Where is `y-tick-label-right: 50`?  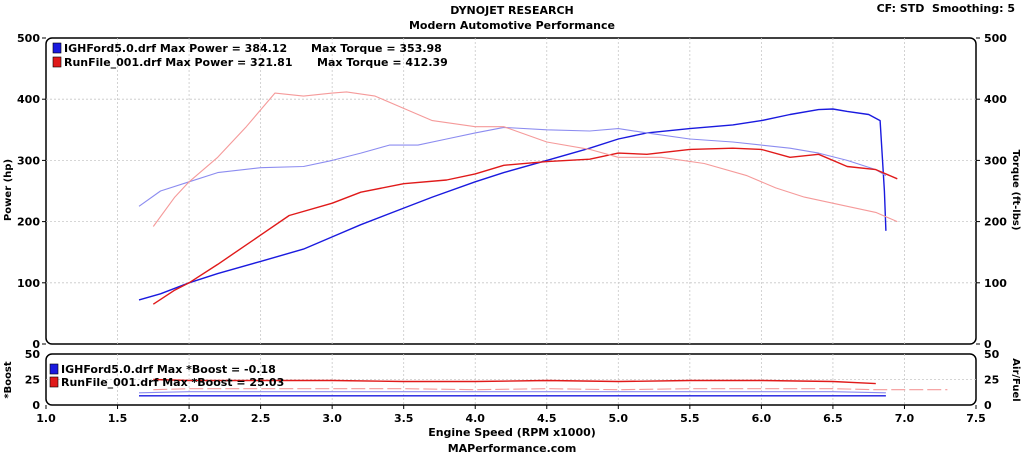
y-tick-label-right: 50 is located at coordinates (992, 354).